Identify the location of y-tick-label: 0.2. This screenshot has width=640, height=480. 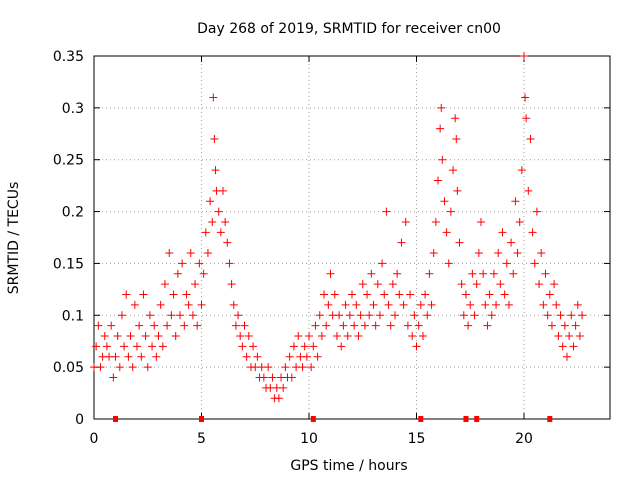
(73, 213).